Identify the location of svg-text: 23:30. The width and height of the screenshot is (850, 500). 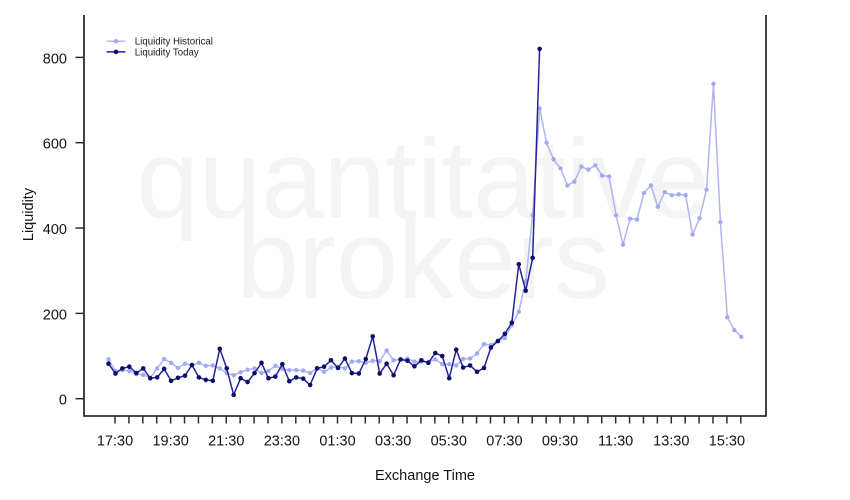
(282, 442).